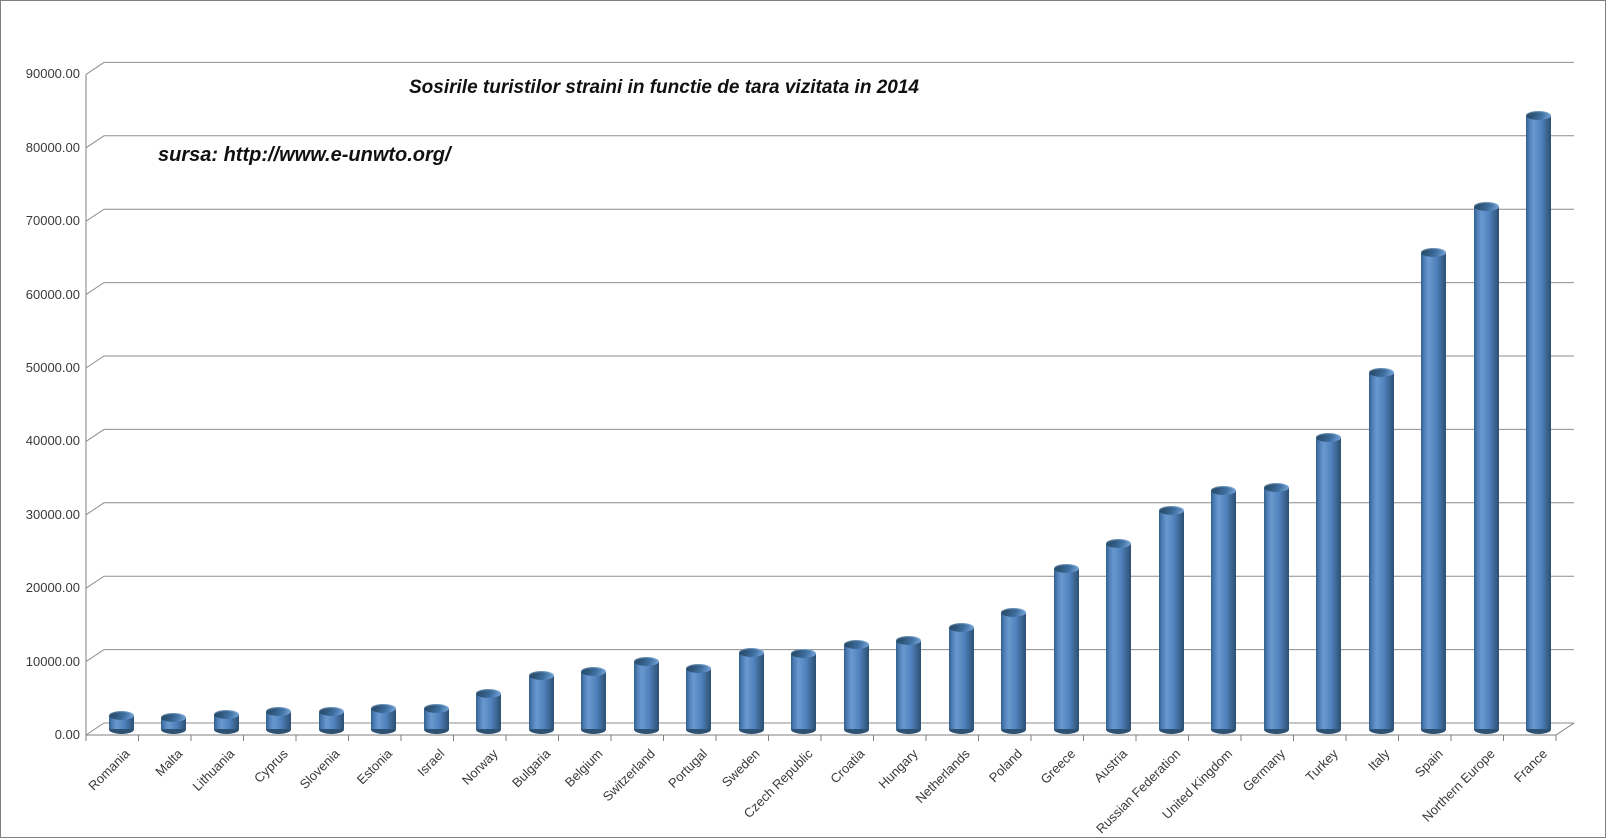 The image size is (1606, 838). What do you see at coordinates (52, 514) in the screenshot?
I see `y-axis-tick-label: 30000.00` at bounding box center [52, 514].